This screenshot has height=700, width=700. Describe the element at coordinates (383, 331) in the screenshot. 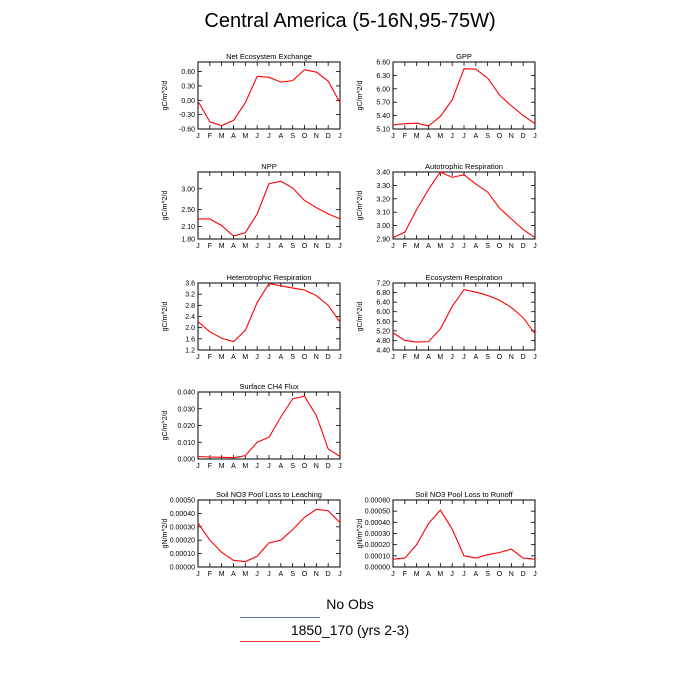

I see `y-tick-label: 5.20` at that location.